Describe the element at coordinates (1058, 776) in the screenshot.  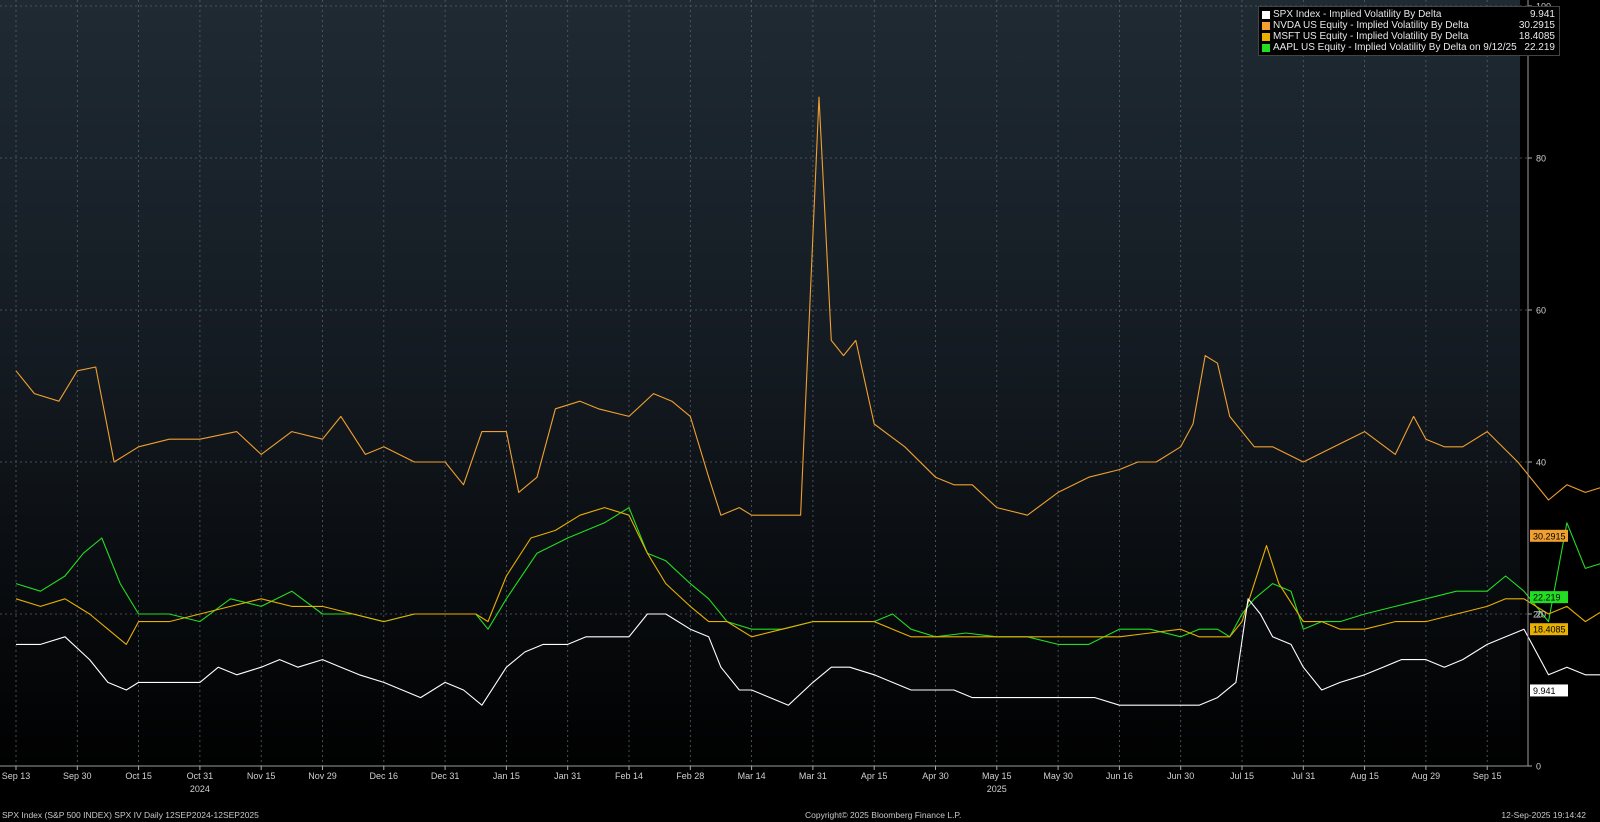
I see `x-tick-label: May 30` at that location.